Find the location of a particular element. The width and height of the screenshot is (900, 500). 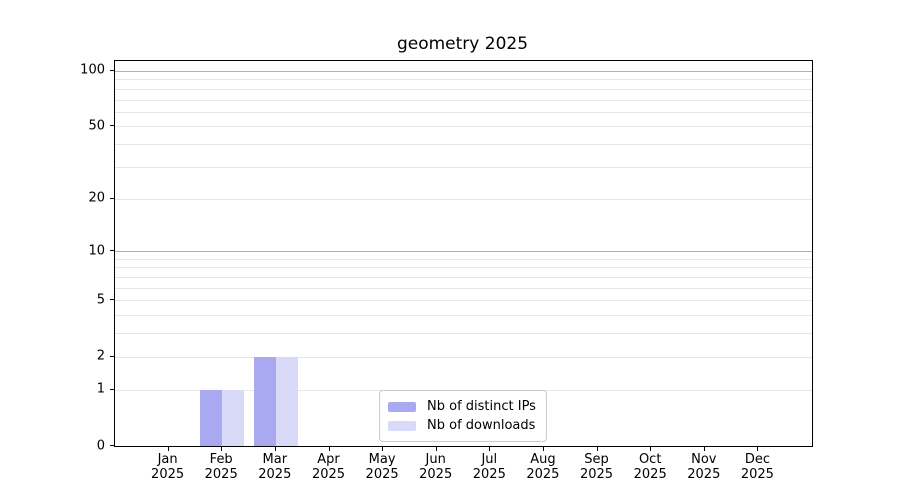

x-tick-month: May is located at coordinates (382, 459).